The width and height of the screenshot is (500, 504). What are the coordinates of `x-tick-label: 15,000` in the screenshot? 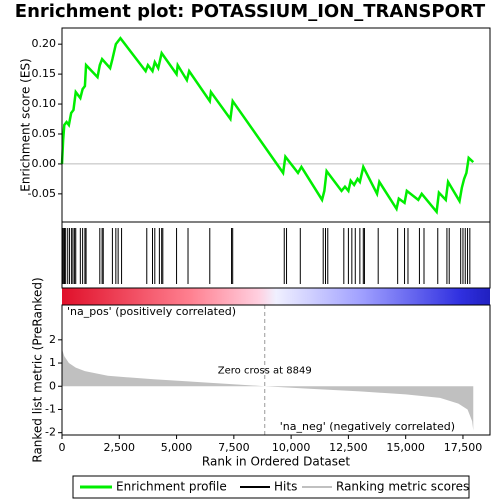 It's located at (405, 447).